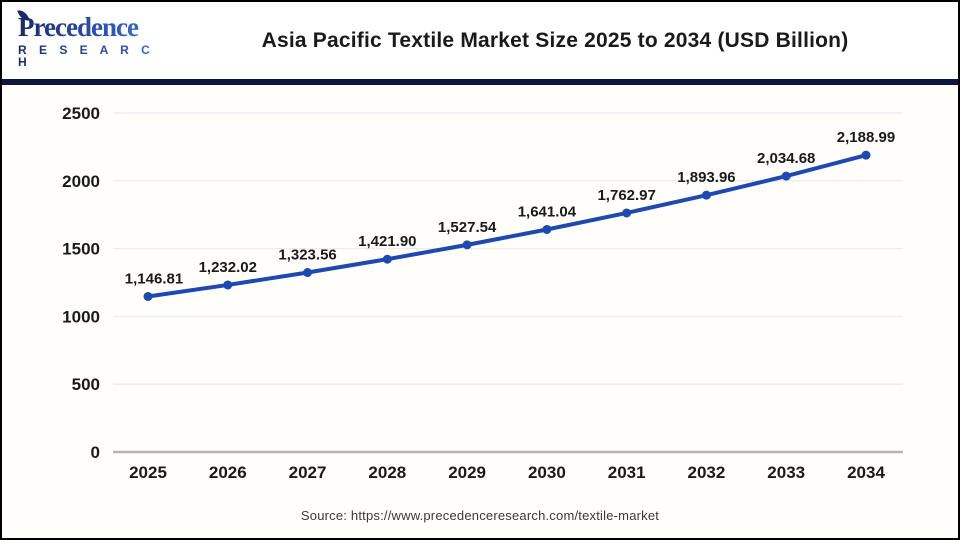 This screenshot has height=540, width=960. What do you see at coordinates (81, 181) in the screenshot?
I see `y-tick-label: 2000` at bounding box center [81, 181].